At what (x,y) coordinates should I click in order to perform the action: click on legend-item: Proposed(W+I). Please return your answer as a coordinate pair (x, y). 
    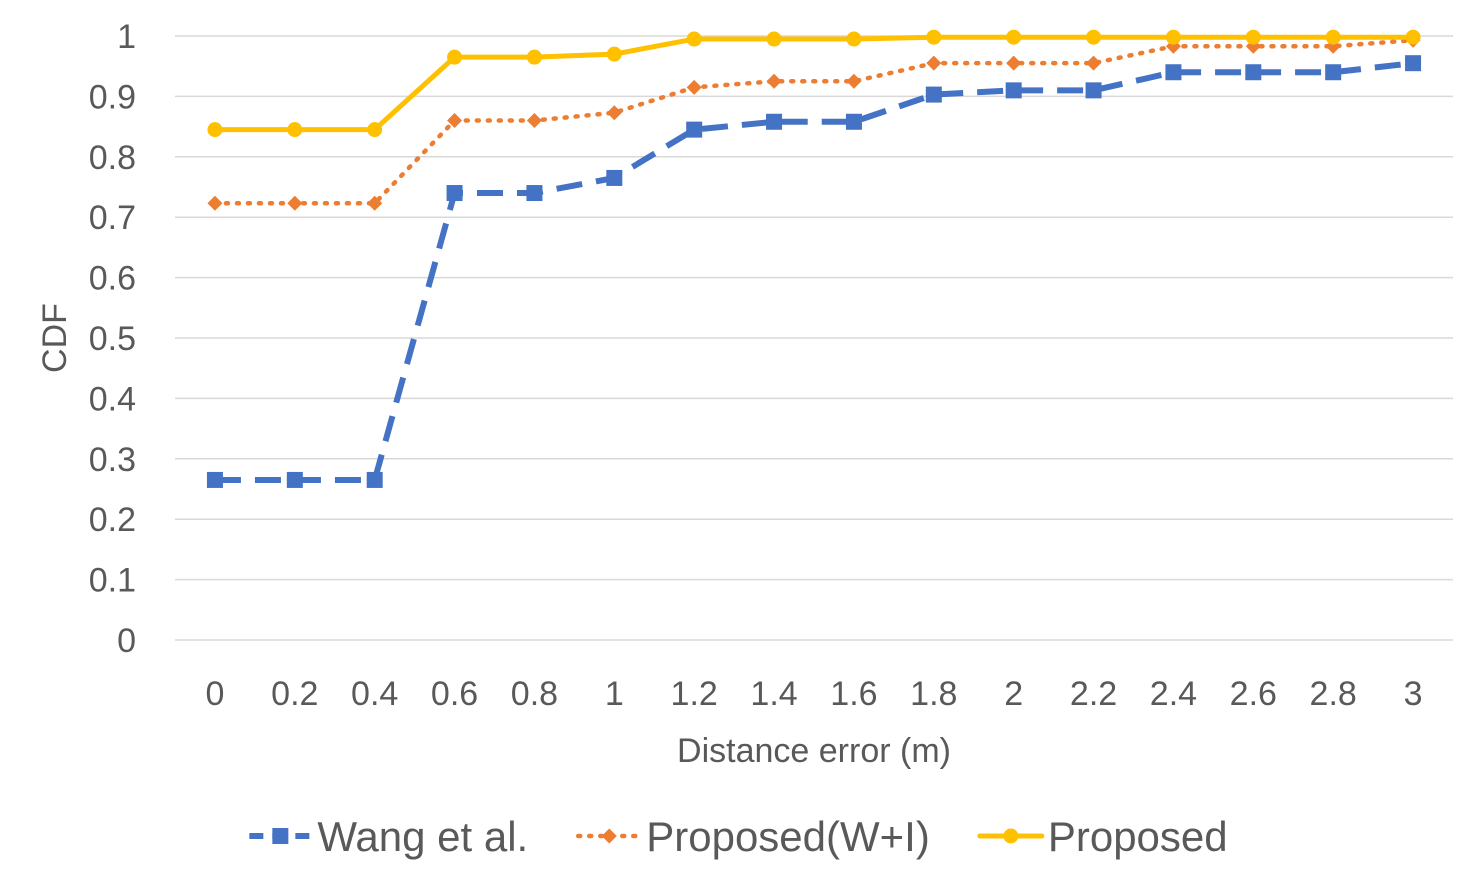
    Looking at the image, I should click on (752, 836).